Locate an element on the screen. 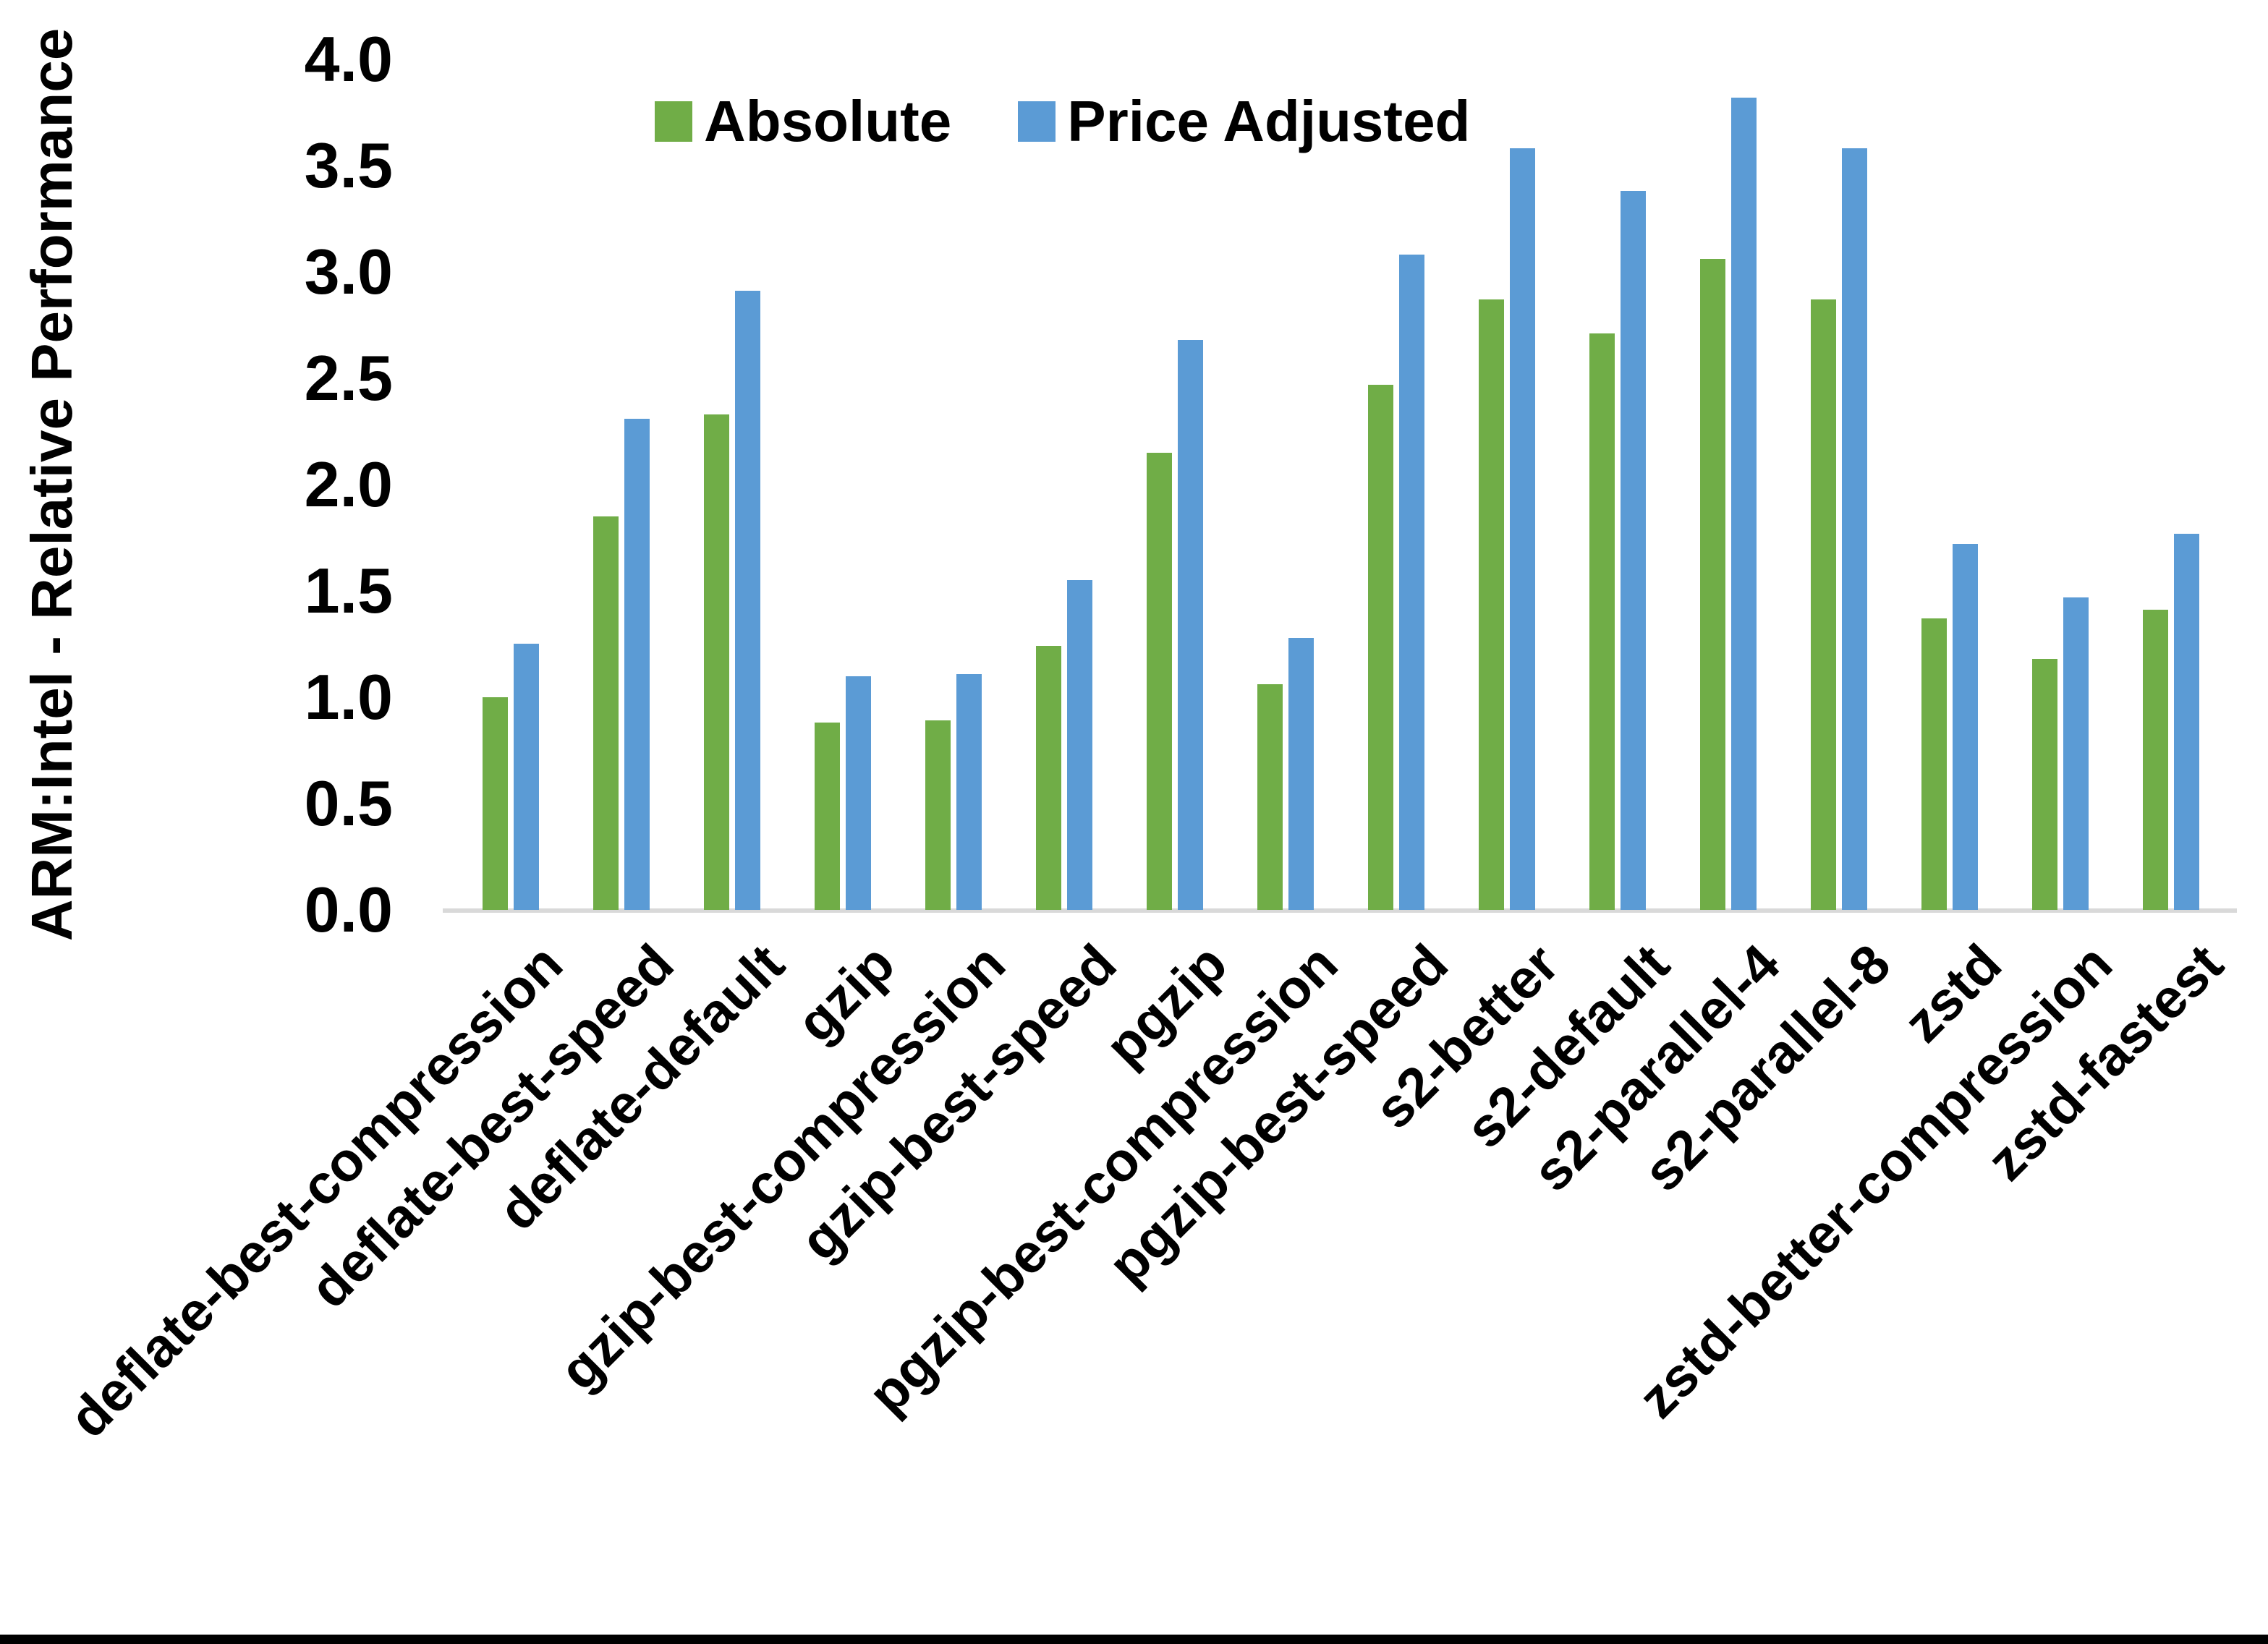  bar-price-adjusted-zstd-better-compression is located at coordinates (2076, 753).